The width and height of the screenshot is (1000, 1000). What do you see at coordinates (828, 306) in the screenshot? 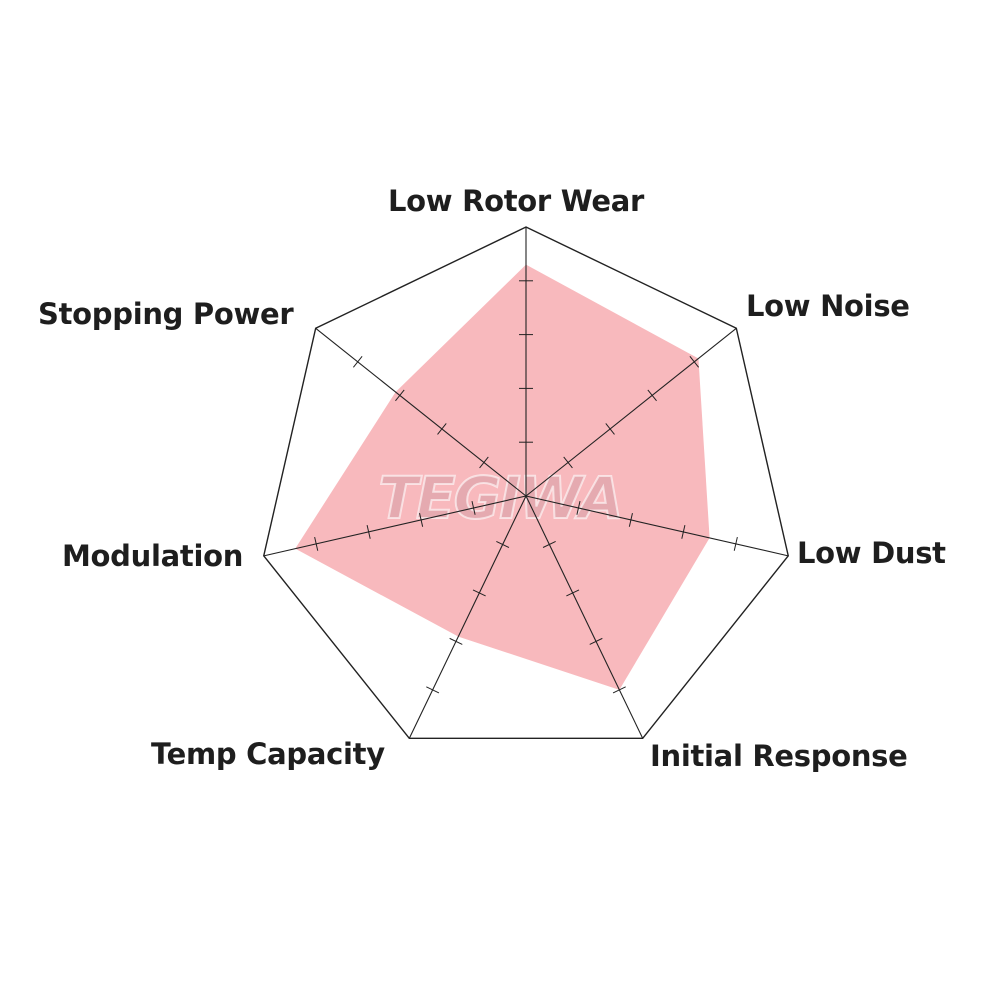
I see `axis-label-low-noise: Low Noise` at bounding box center [828, 306].